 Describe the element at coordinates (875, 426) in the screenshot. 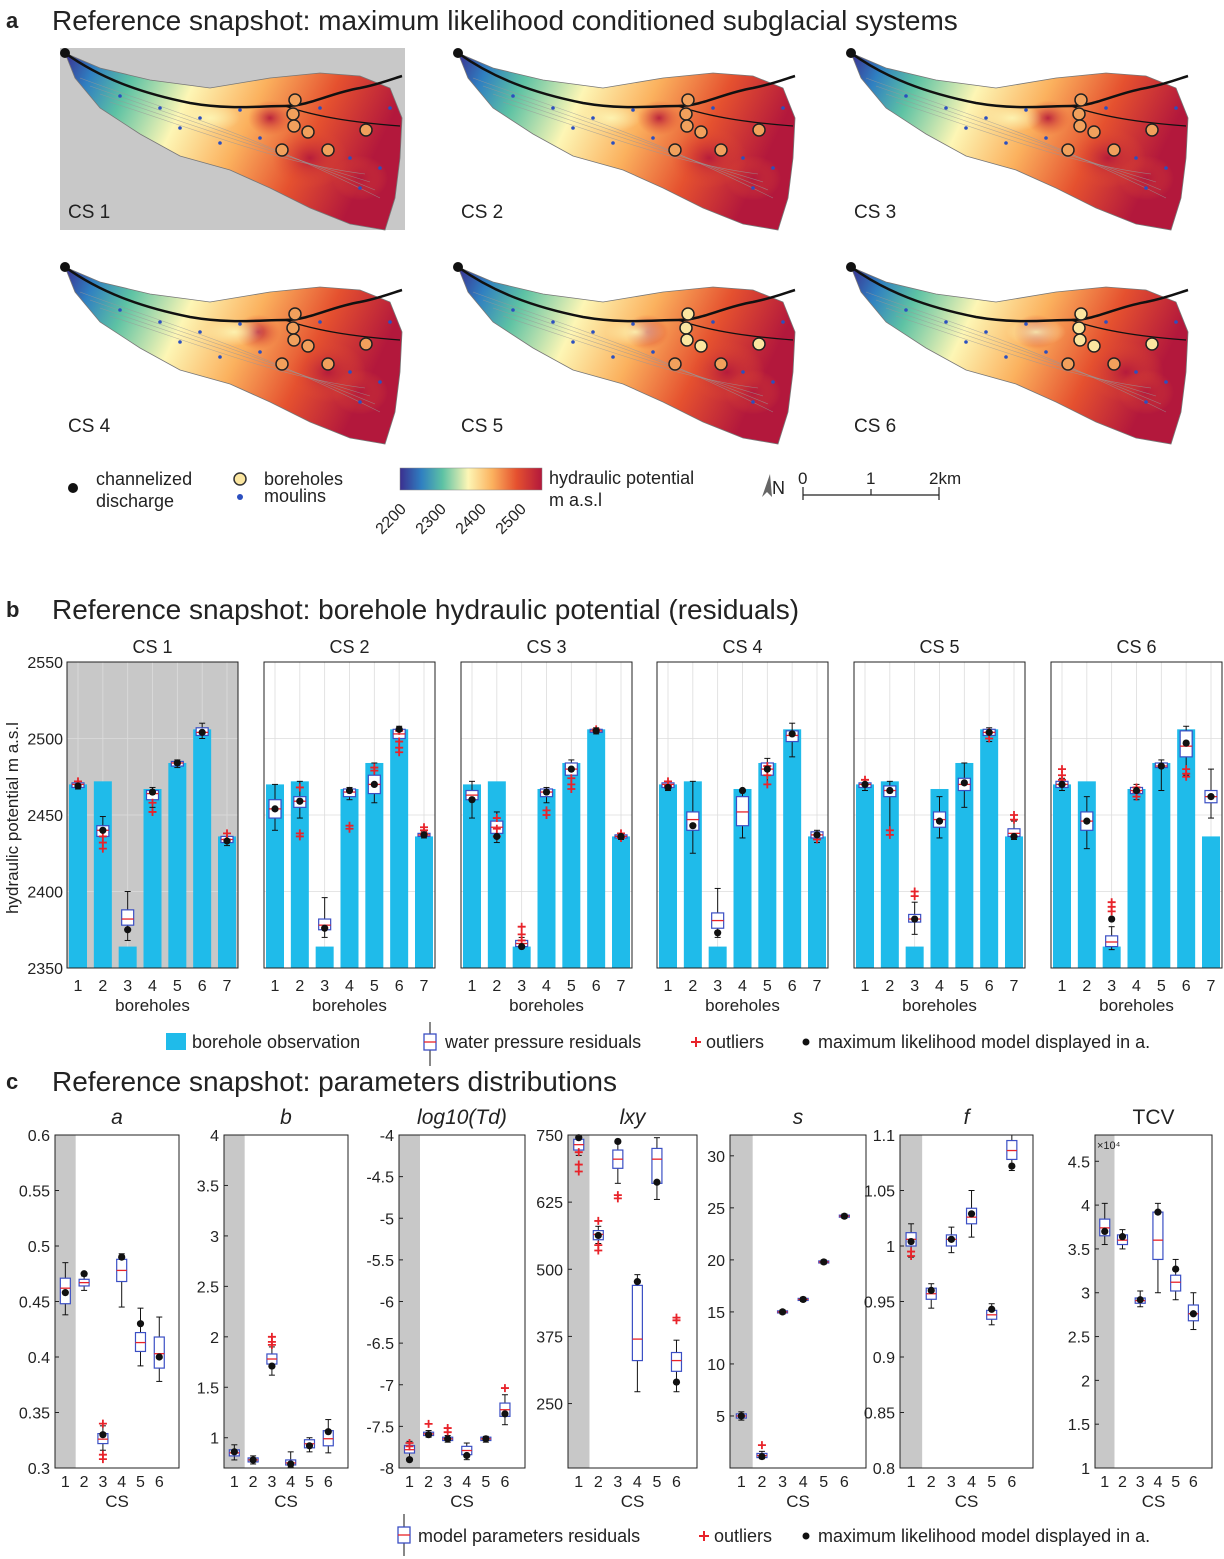

I see `map-label: CS 6` at that location.